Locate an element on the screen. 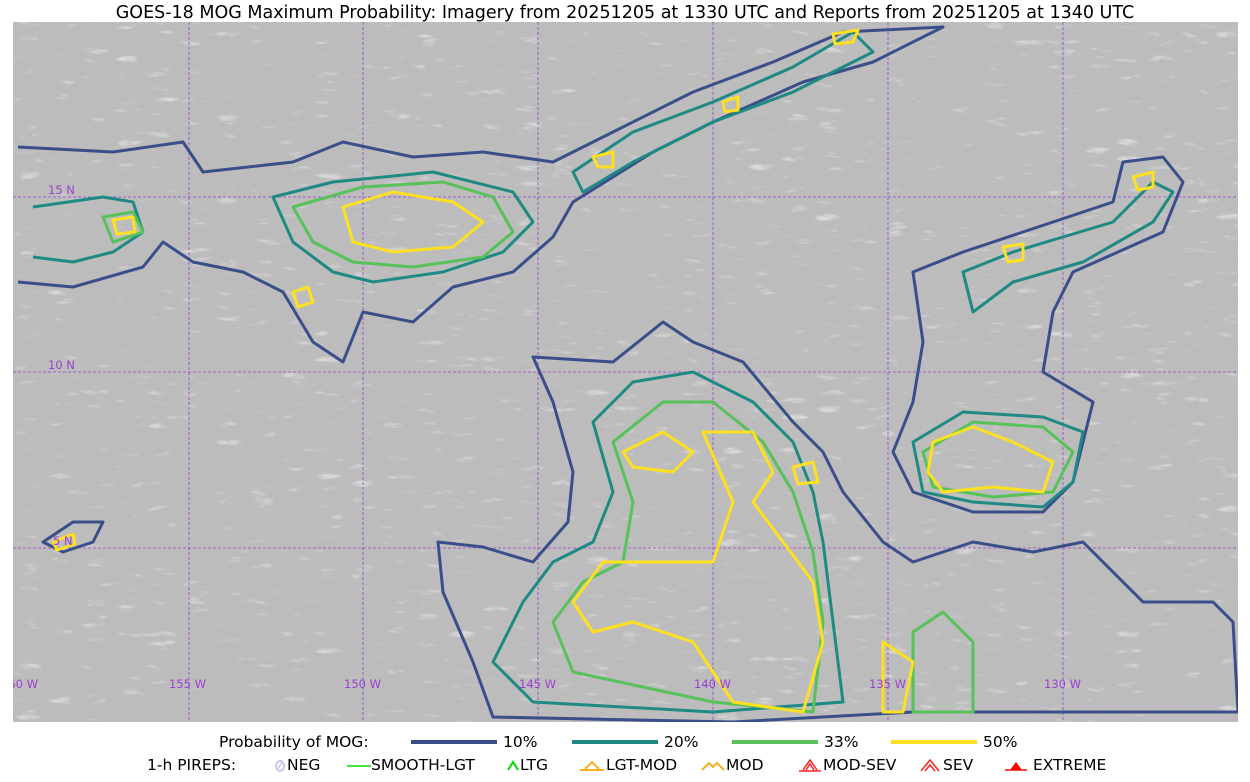 This screenshot has height=782, width=1250. legend-label: LTG is located at coordinates (534, 765).